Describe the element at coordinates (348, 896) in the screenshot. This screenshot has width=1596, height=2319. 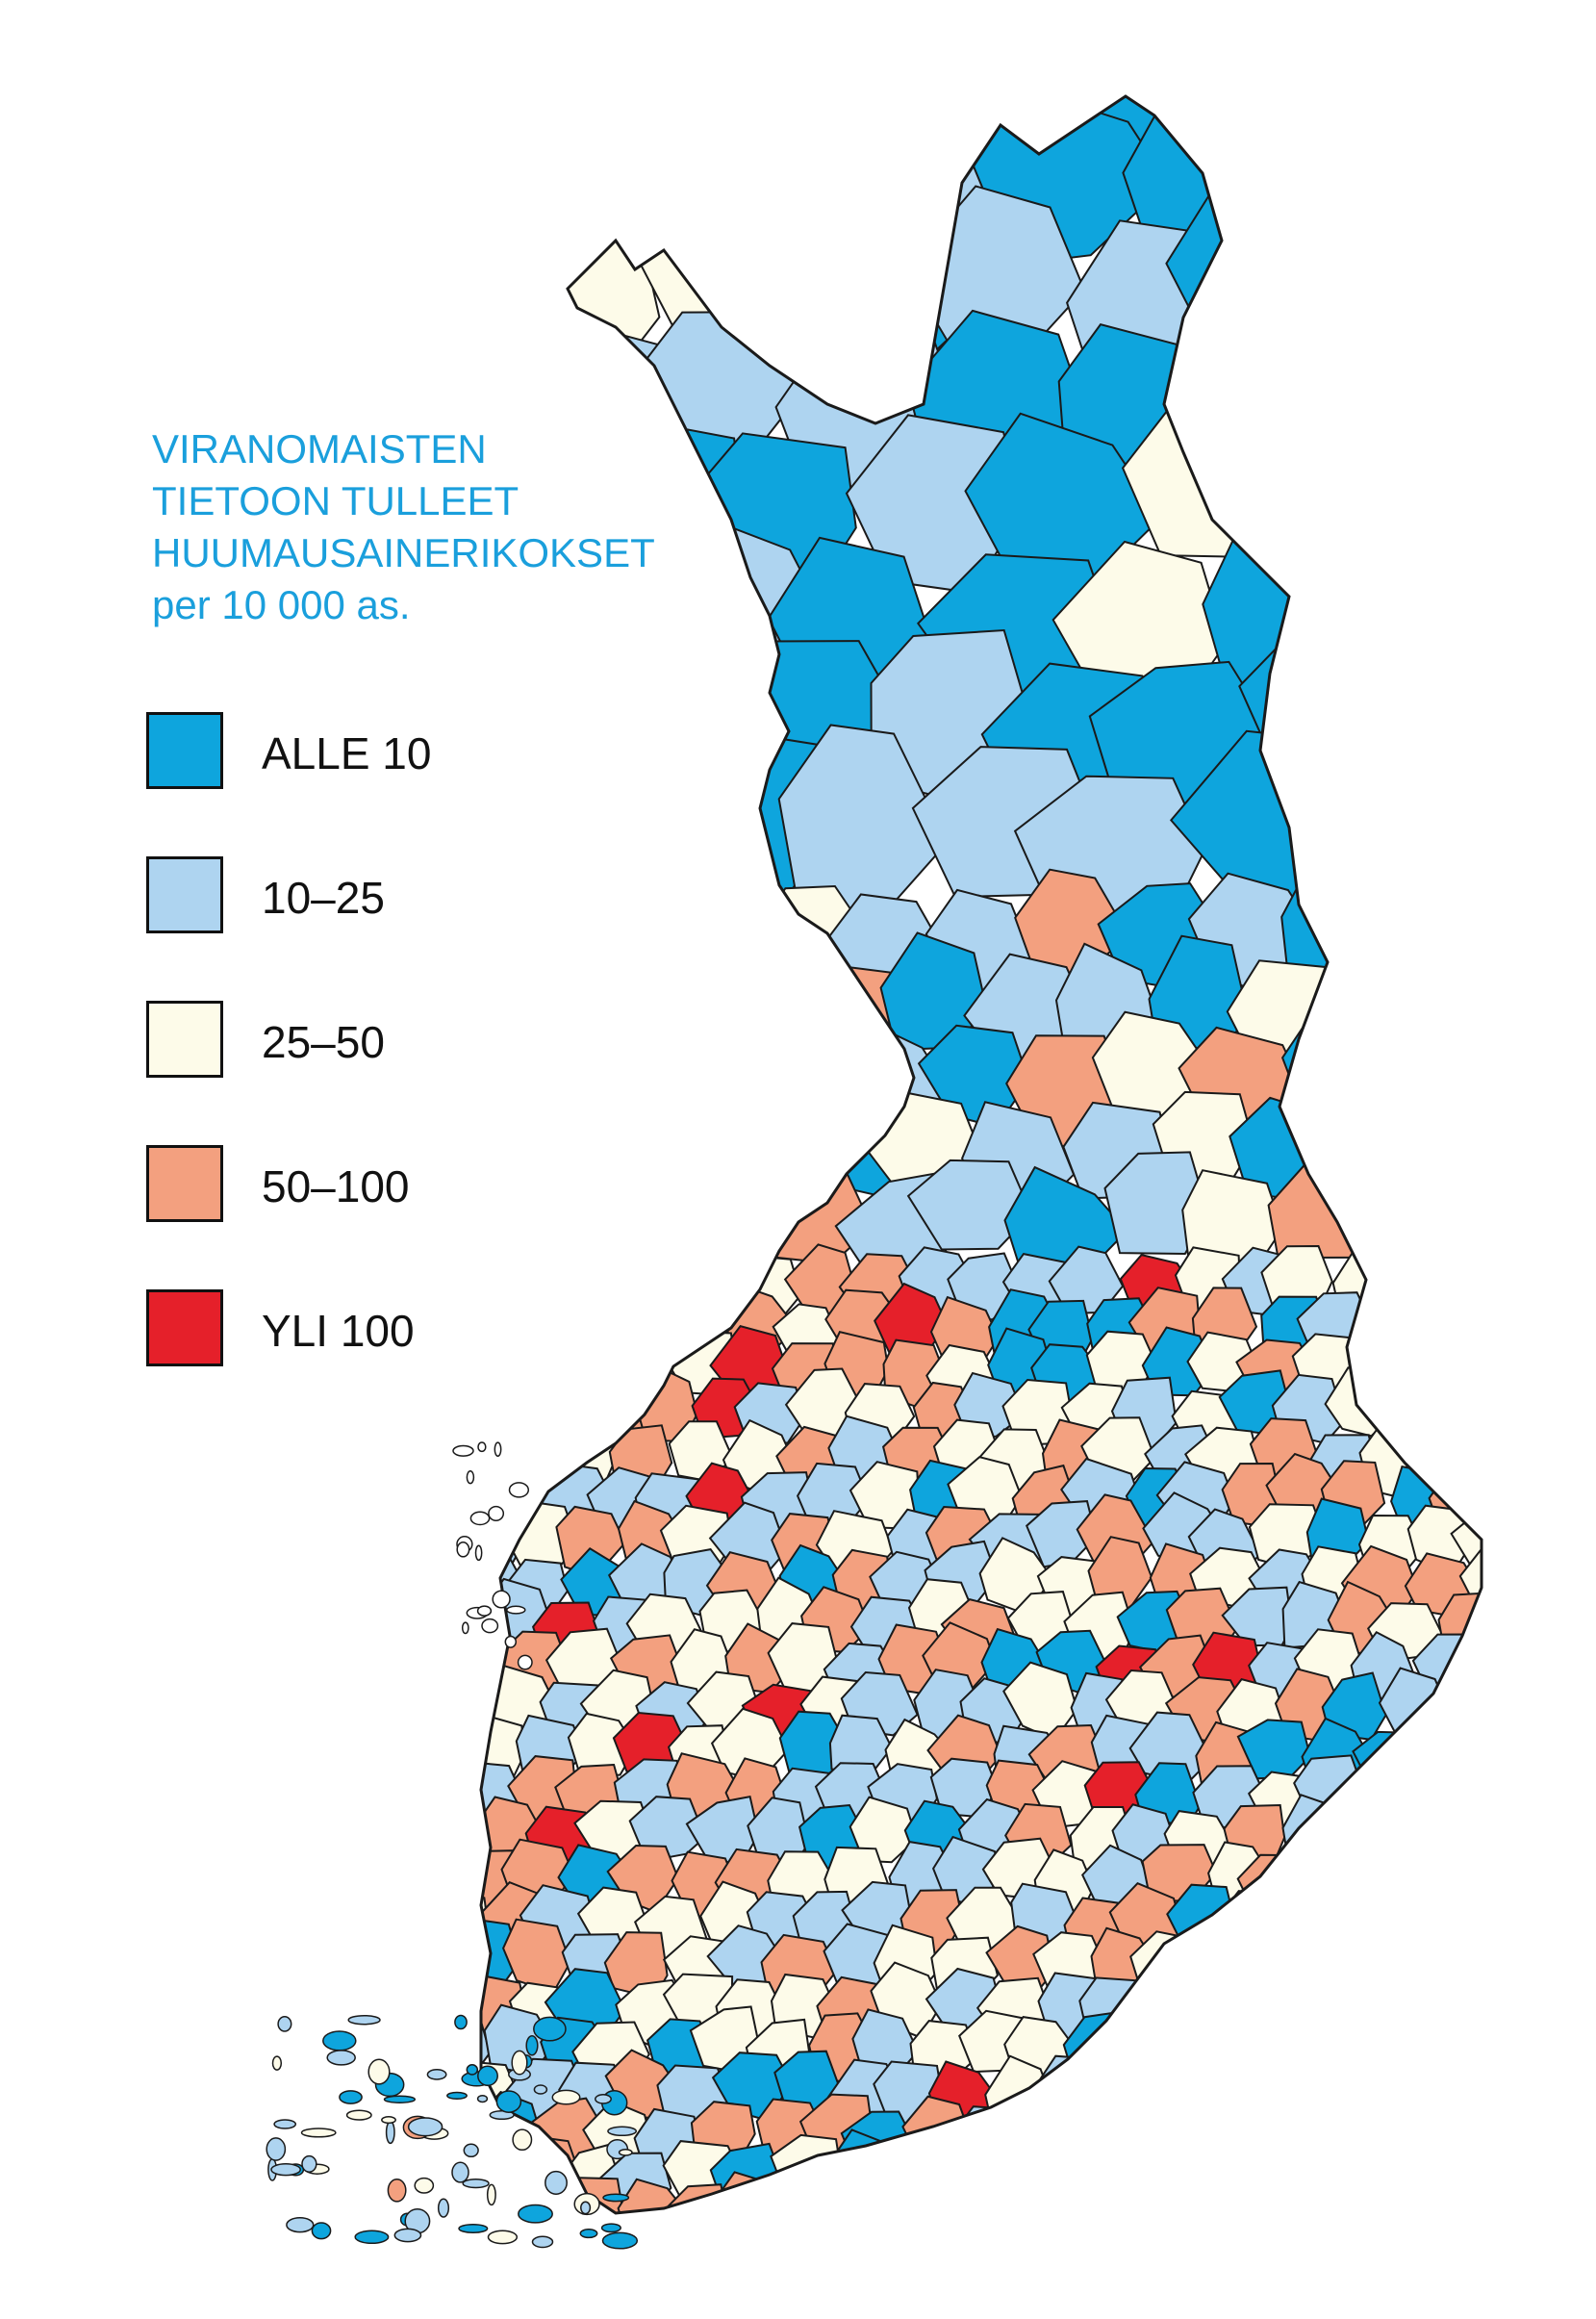
I see `legend-item-10-25: 10–25` at that location.